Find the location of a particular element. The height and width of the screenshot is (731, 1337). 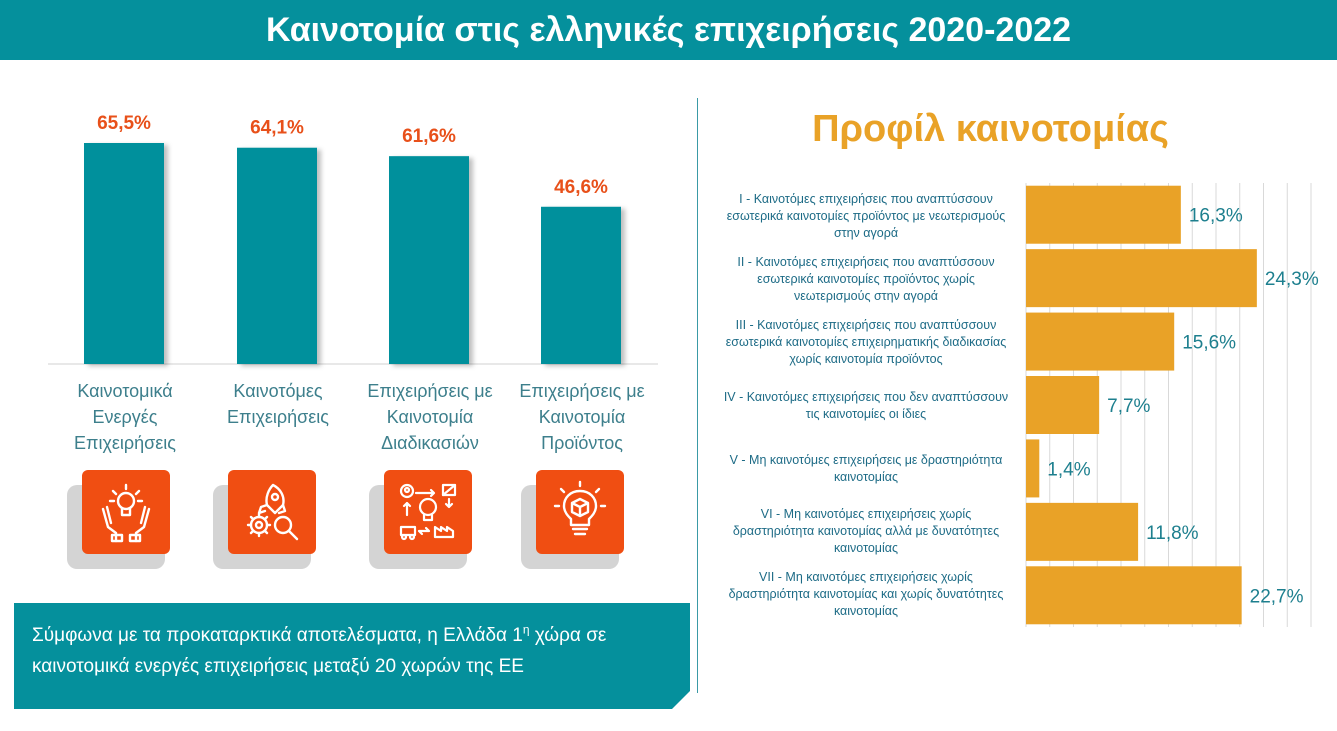

category-label-innovative: Καινοτόμες Επιχειρήσεις is located at coordinates (278, 404).